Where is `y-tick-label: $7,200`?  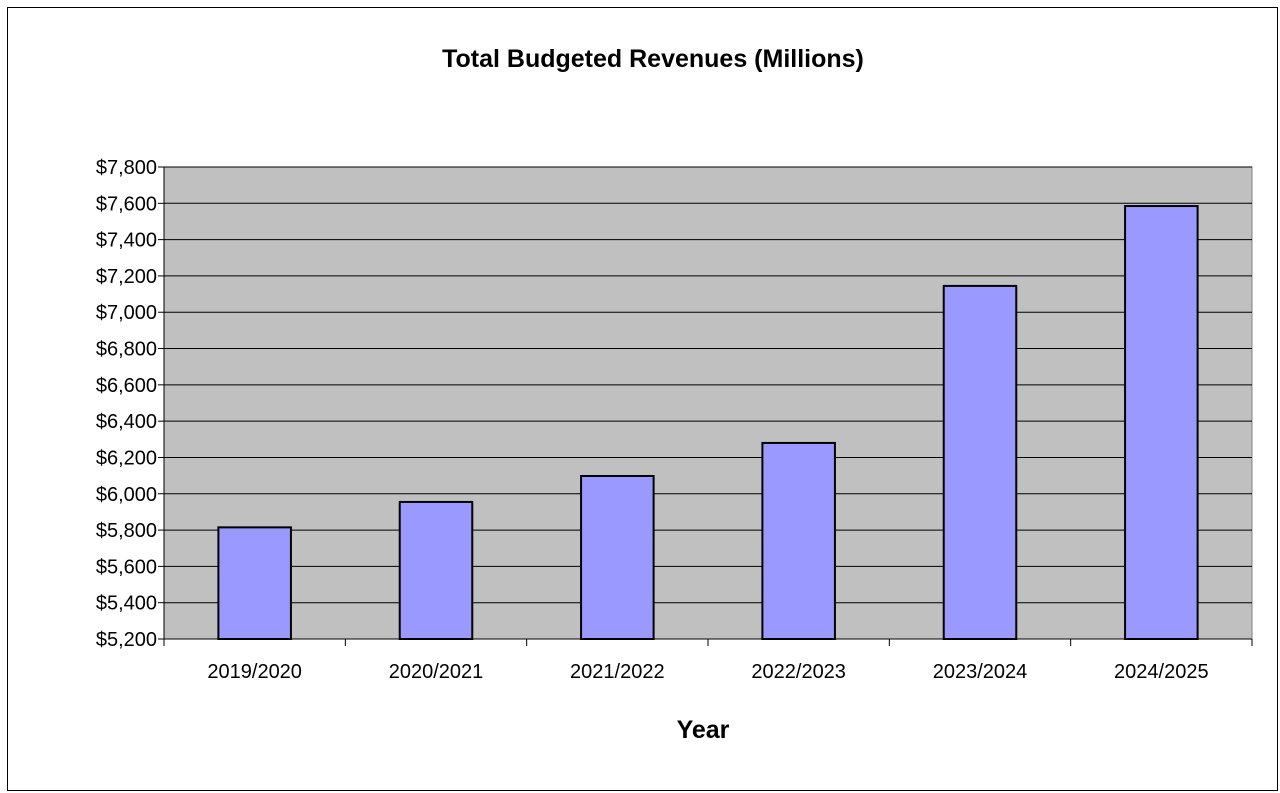 y-tick-label: $7,200 is located at coordinates (126, 277).